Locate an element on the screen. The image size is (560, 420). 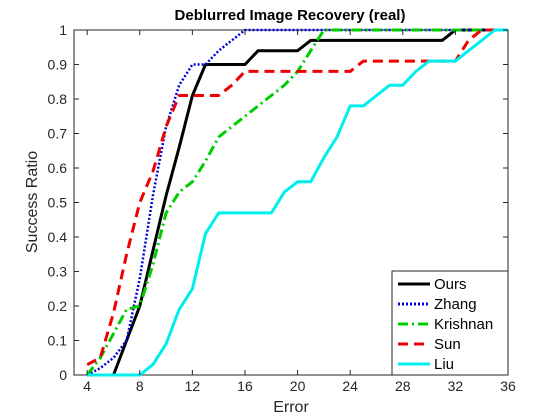
y-tick-label: 0.6 is located at coordinates (58, 168).